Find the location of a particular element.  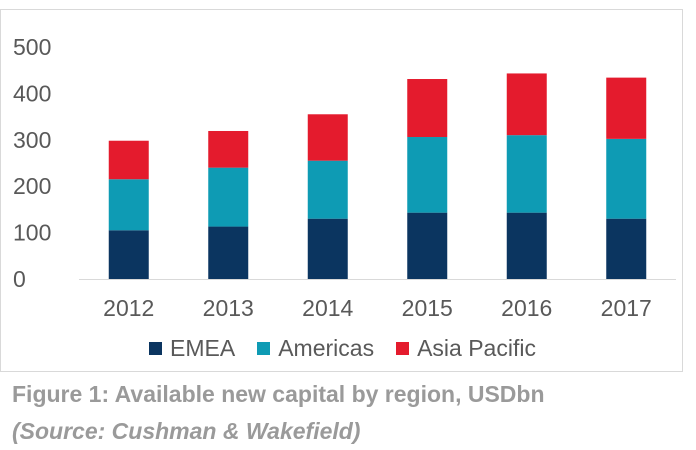

bar-asia-pacific-2015 is located at coordinates (427, 108).